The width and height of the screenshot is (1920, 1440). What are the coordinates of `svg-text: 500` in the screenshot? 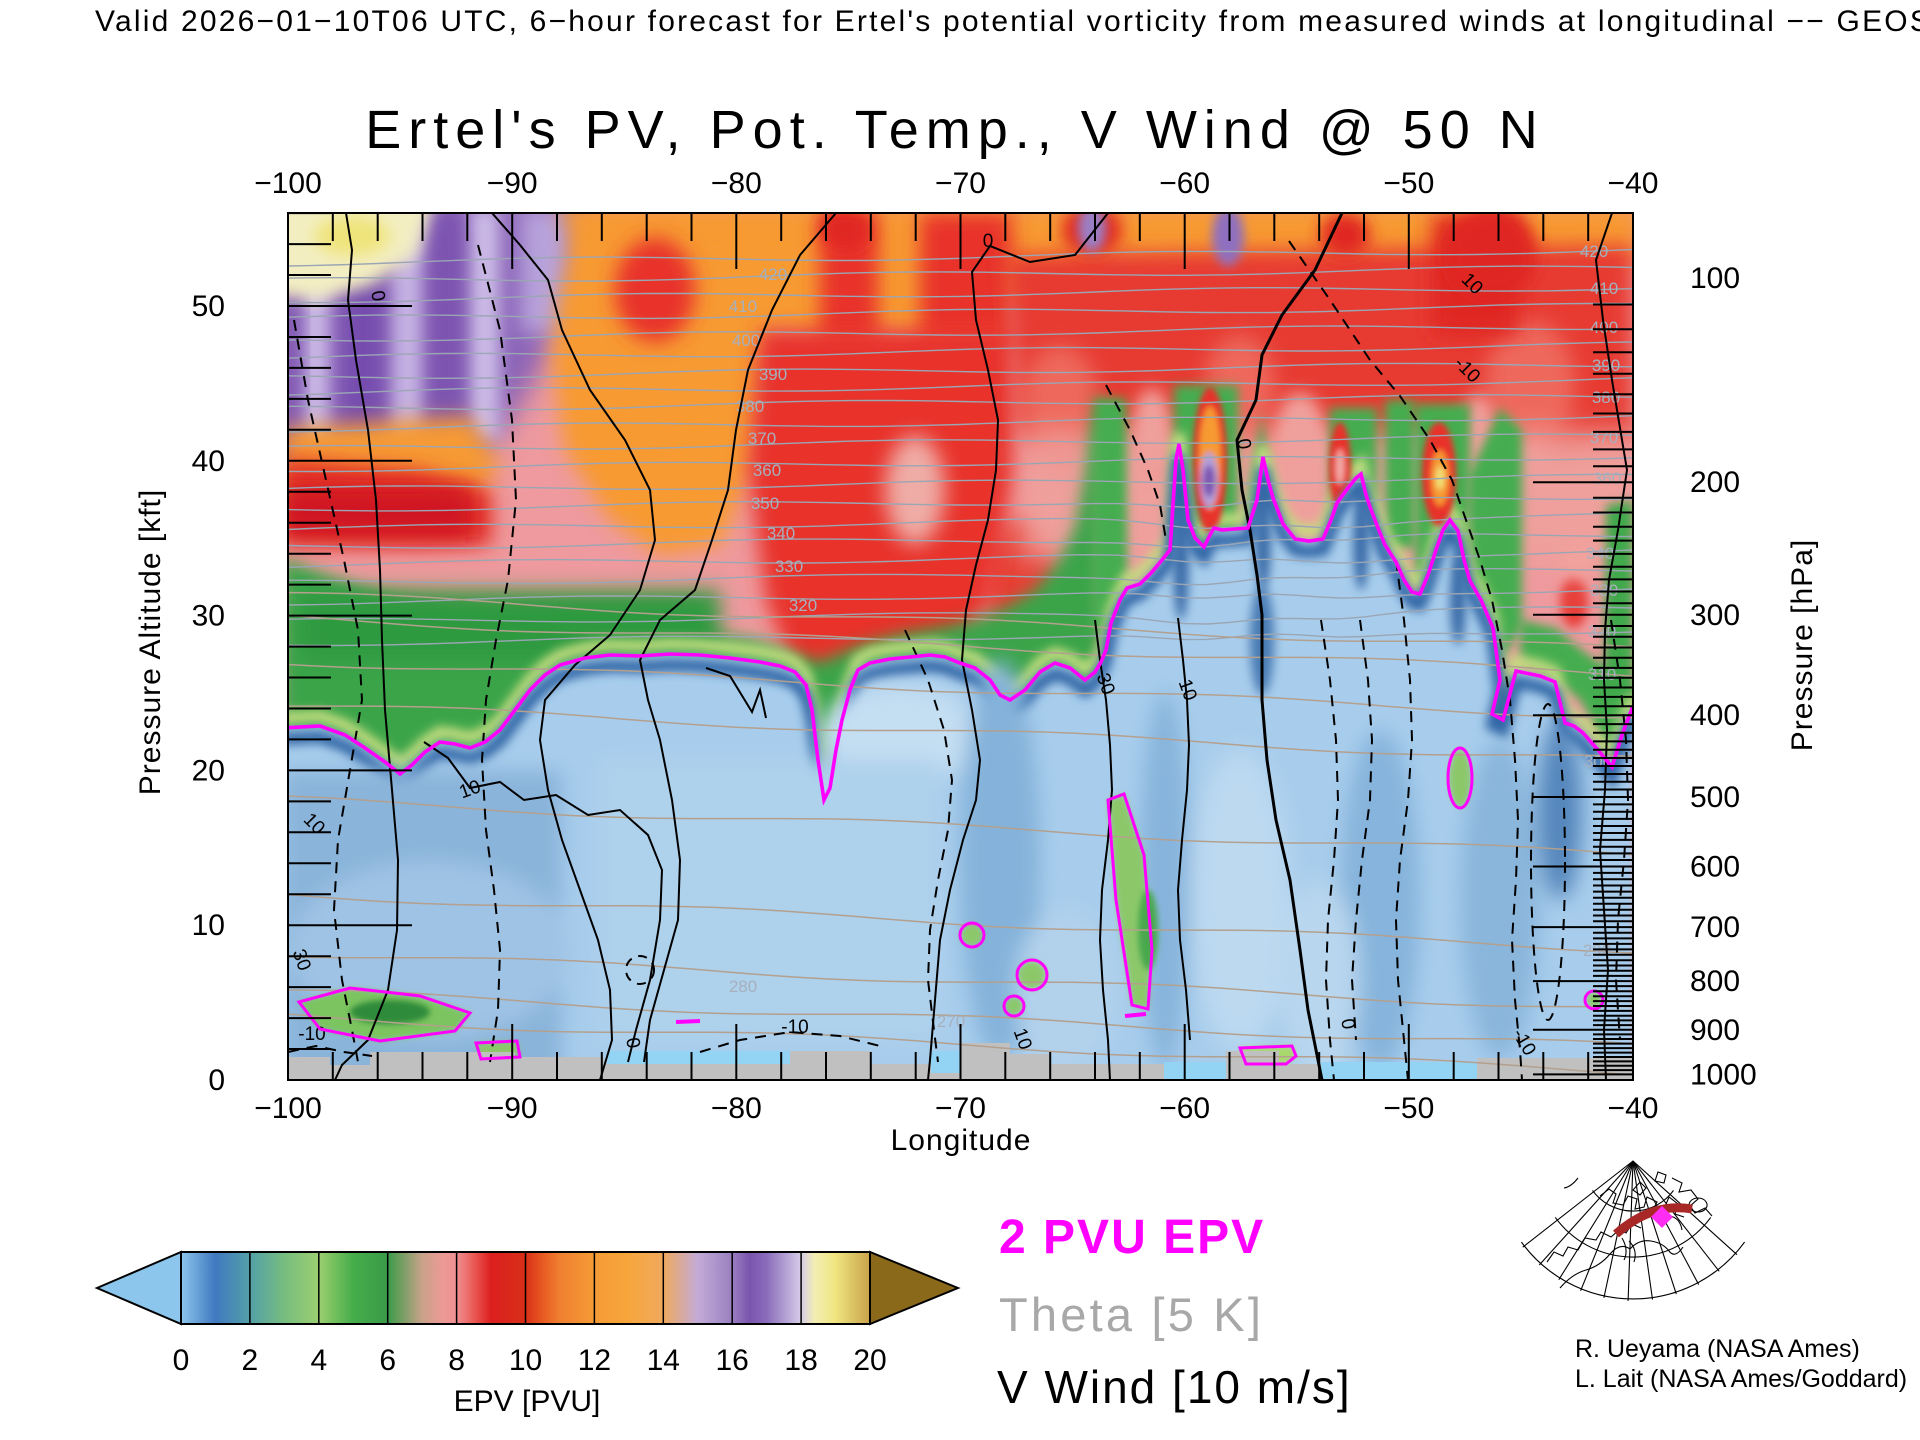 It's located at (1715, 797).